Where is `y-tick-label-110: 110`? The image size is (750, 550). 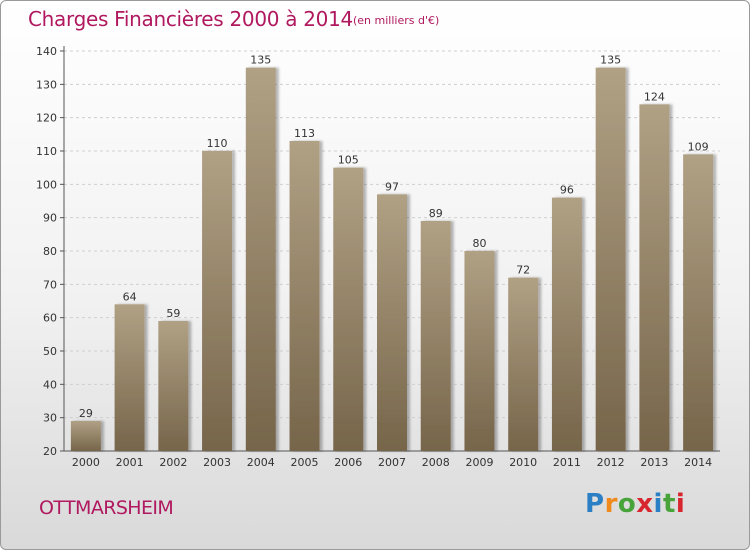 y-tick-label-110: 110 is located at coordinates (46, 151).